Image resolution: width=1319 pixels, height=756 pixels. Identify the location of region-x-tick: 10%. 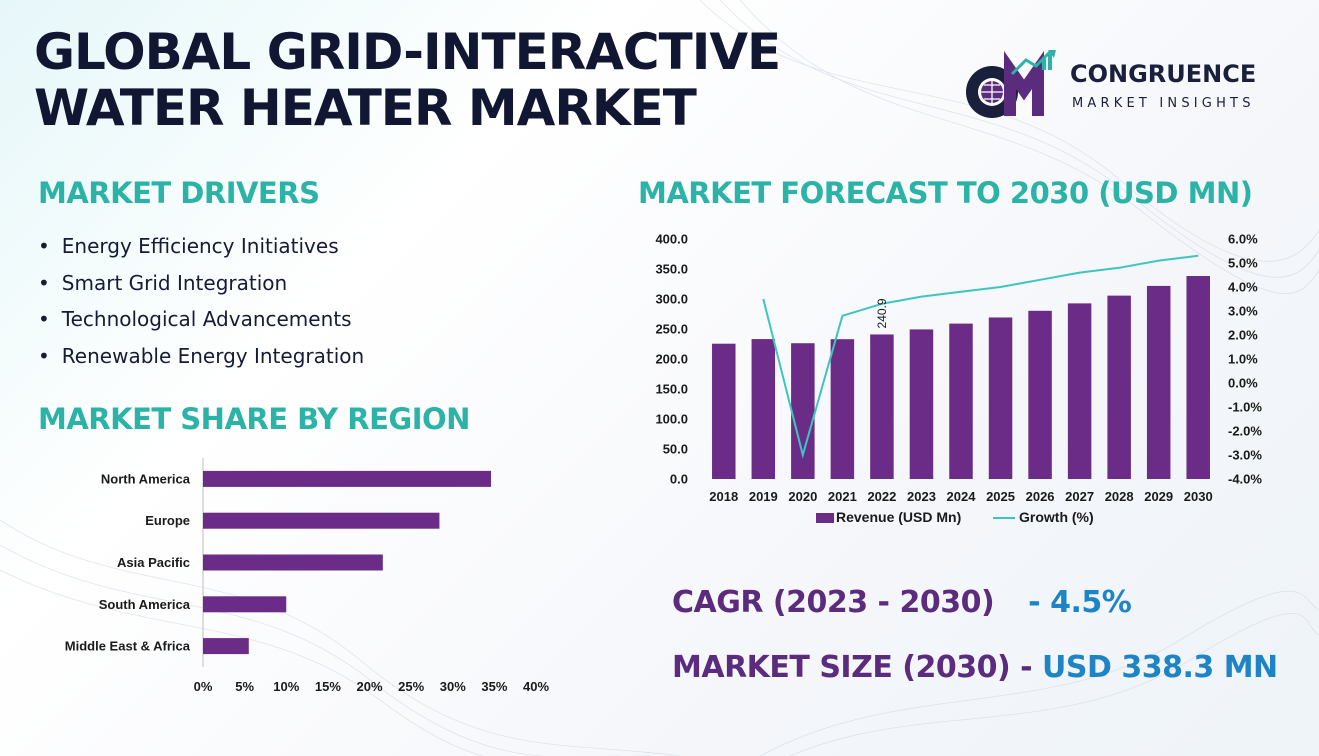
(286, 686).